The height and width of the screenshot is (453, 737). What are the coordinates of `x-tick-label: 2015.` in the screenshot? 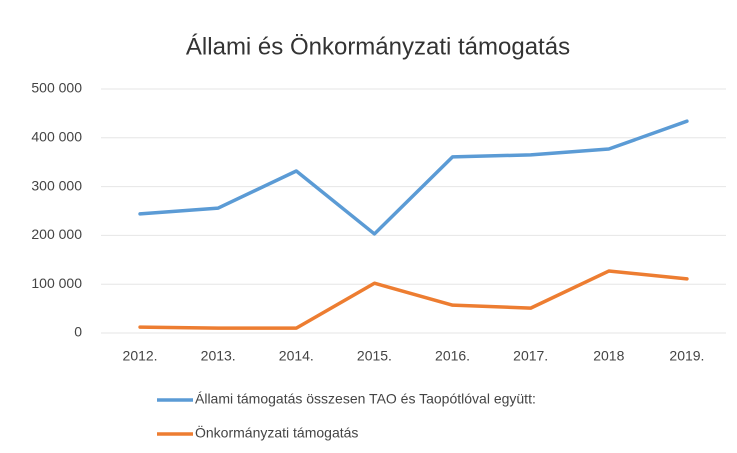 It's located at (374, 356).